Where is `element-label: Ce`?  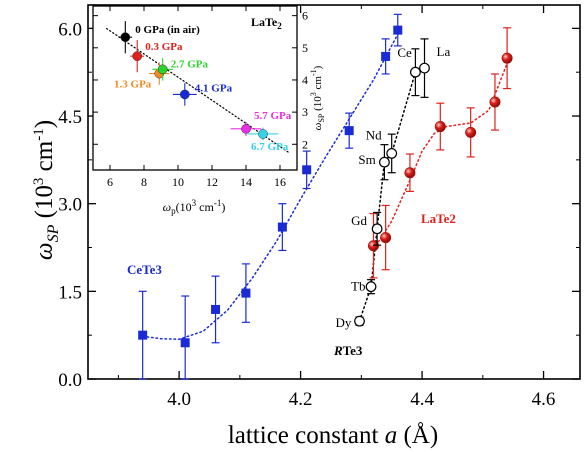 element-label: Ce is located at coordinates (404, 52).